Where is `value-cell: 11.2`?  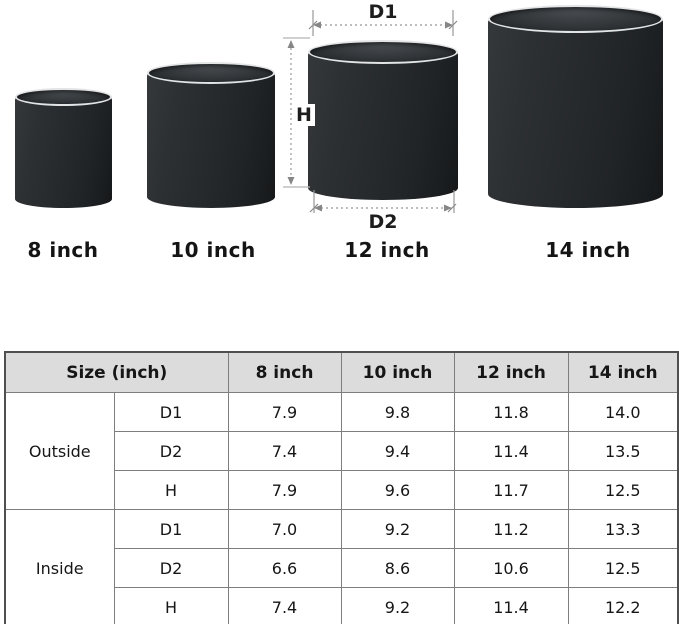
value-cell: 11.2 is located at coordinates (511, 529).